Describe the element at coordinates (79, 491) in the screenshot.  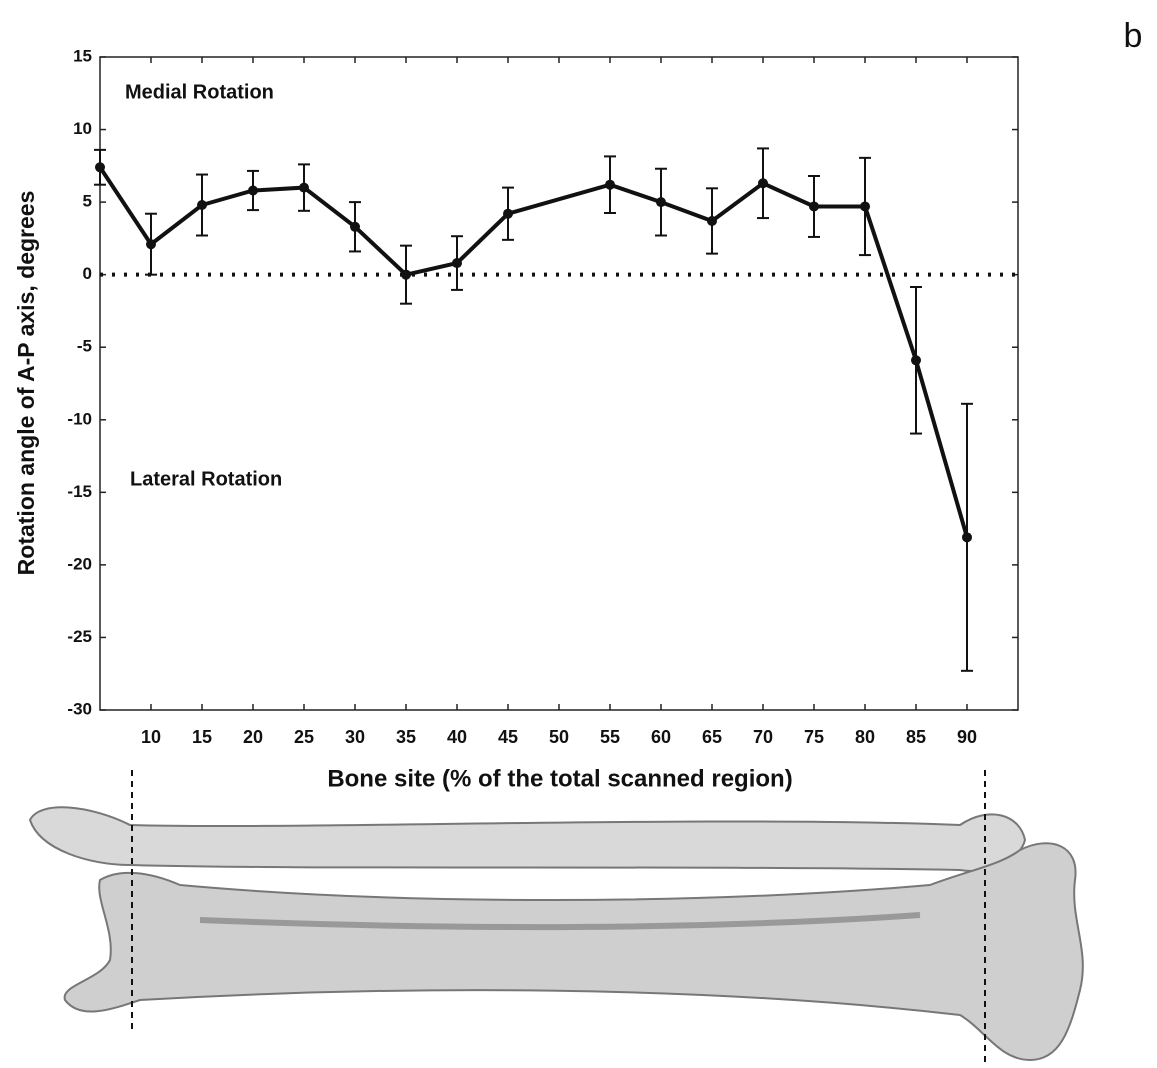
I see `y-tick-label: -15` at that location.